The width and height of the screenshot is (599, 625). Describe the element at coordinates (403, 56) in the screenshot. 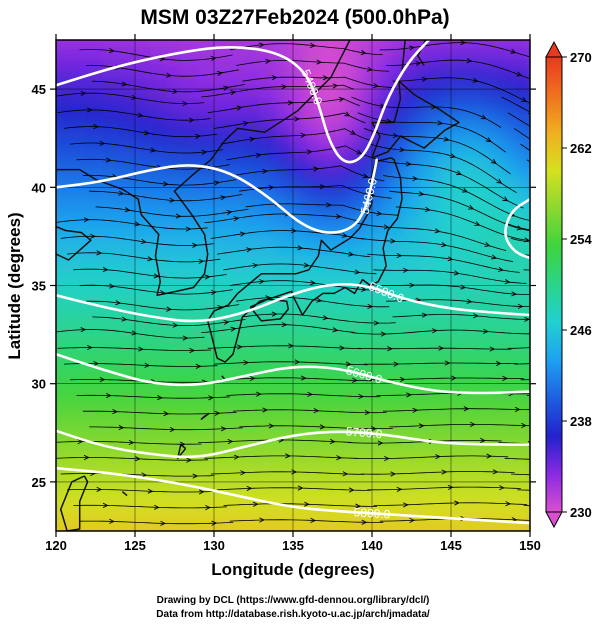

I see `coastline` at that location.